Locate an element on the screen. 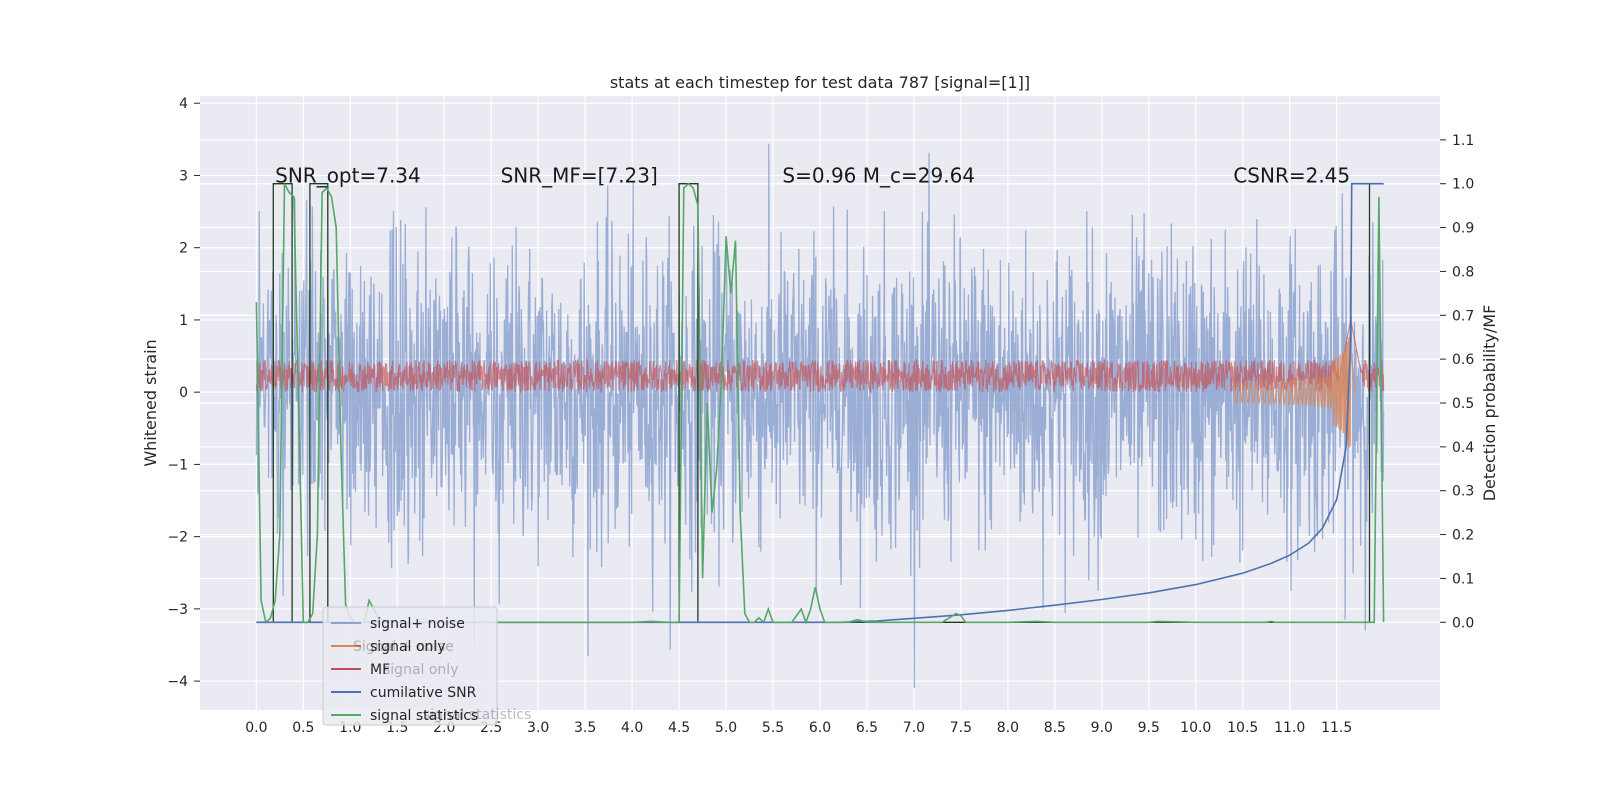 The image size is (1600, 800). x-tick-label: 9.0 is located at coordinates (1102, 728).